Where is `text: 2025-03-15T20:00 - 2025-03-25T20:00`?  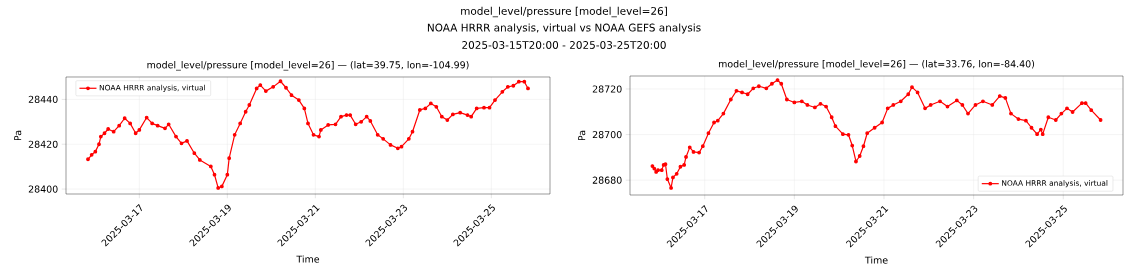 text: 2025-03-15T20:00 - 2025-03-25T20:00 is located at coordinates (564, 45).